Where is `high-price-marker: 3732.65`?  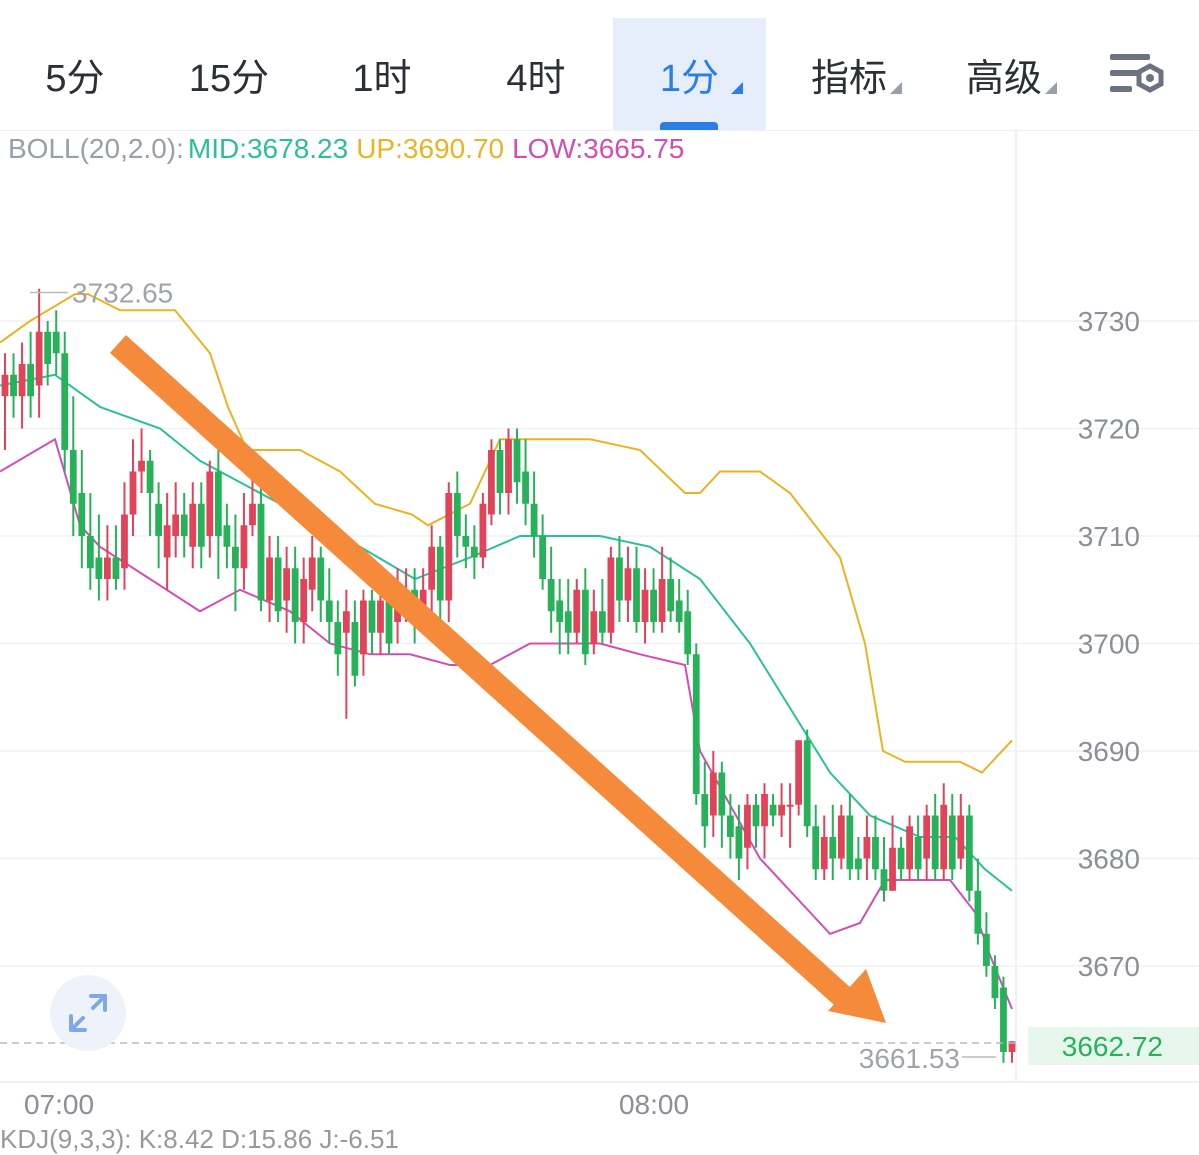 high-price-marker: 3732.65 is located at coordinates (122, 293).